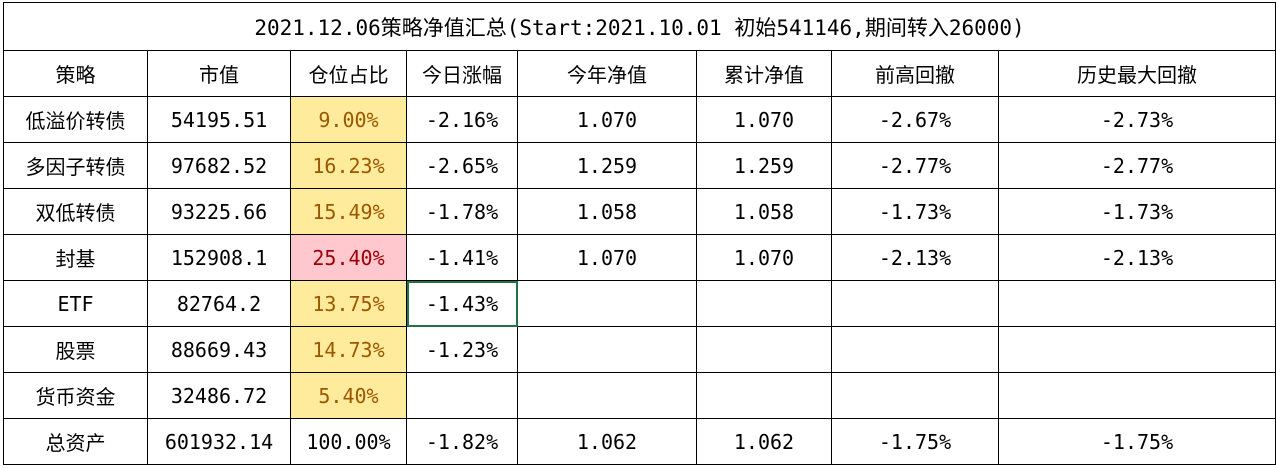 This screenshot has height=468, width=1276. Describe the element at coordinates (462, 441) in the screenshot. I see `cell: -1.82%` at that location.